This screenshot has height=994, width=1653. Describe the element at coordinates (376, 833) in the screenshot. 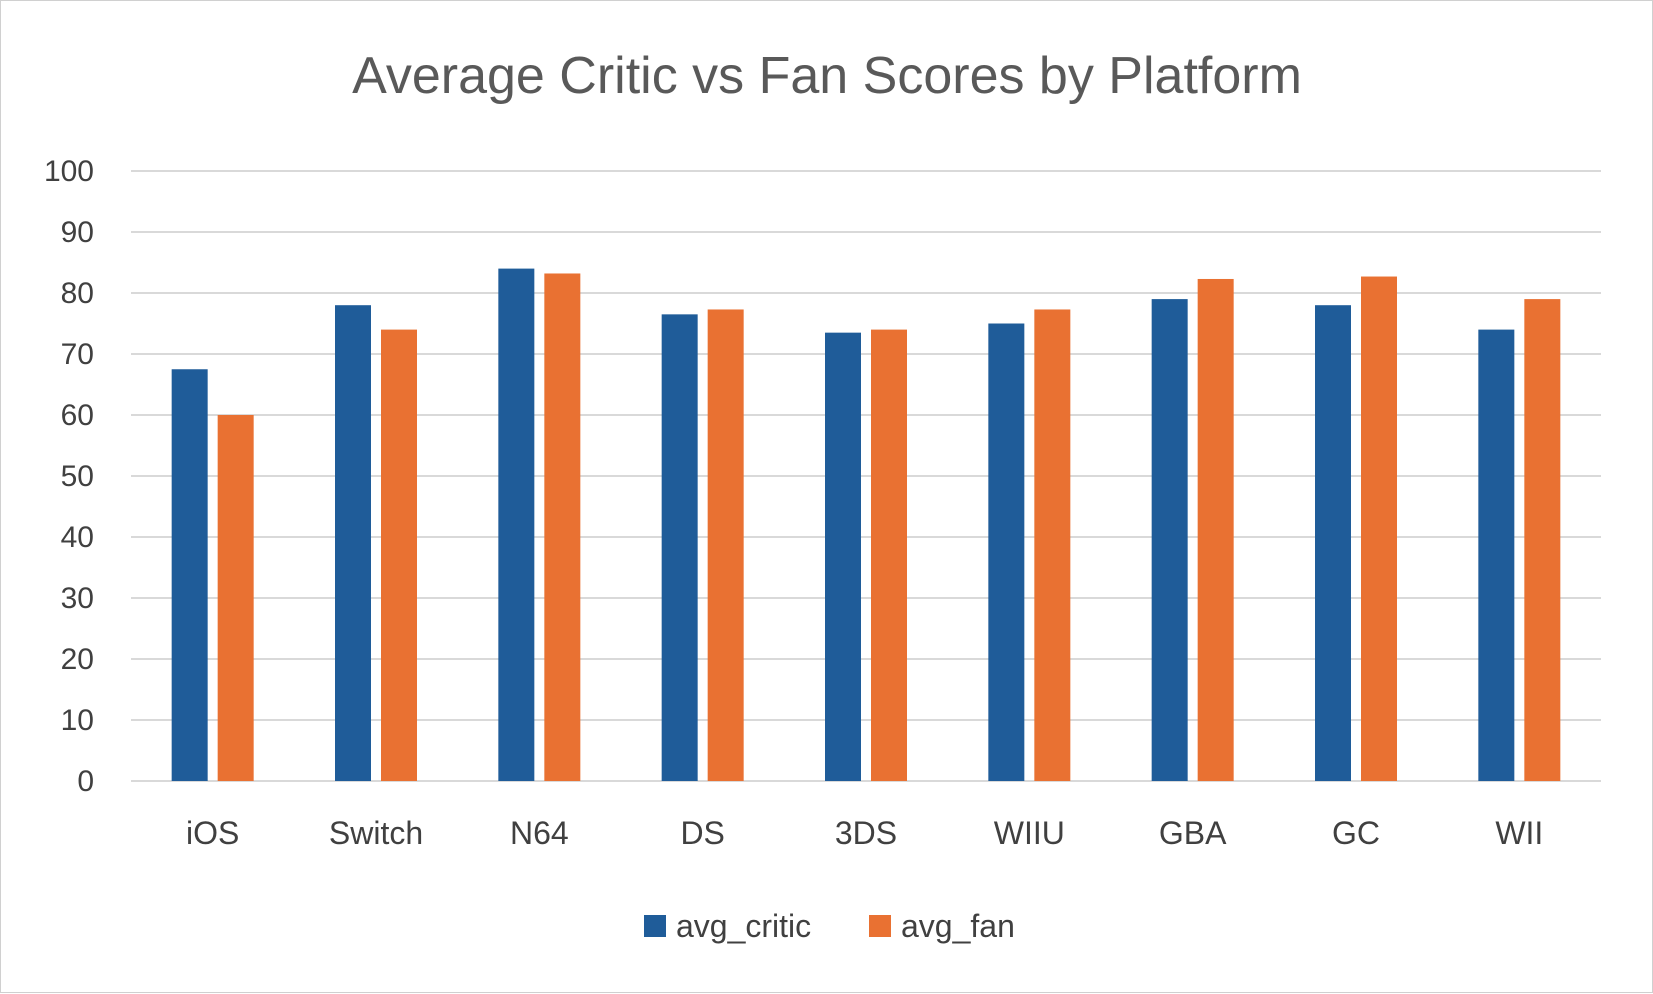

I see `x-category-label: Switch` at that location.